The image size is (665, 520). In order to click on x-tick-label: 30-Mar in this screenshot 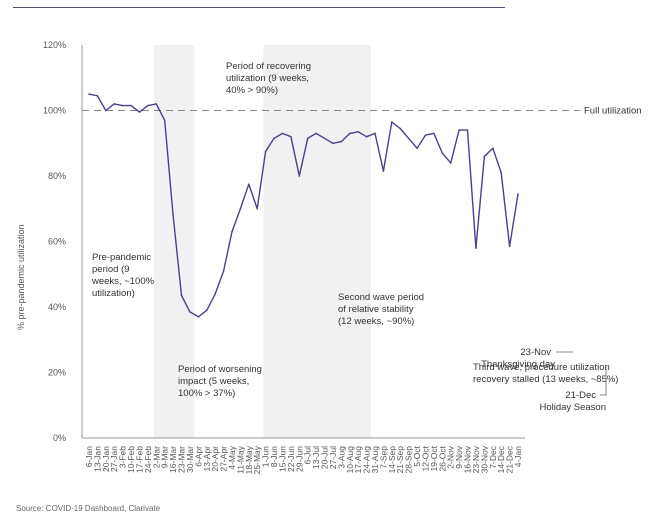, I will do `click(190, 459)`.